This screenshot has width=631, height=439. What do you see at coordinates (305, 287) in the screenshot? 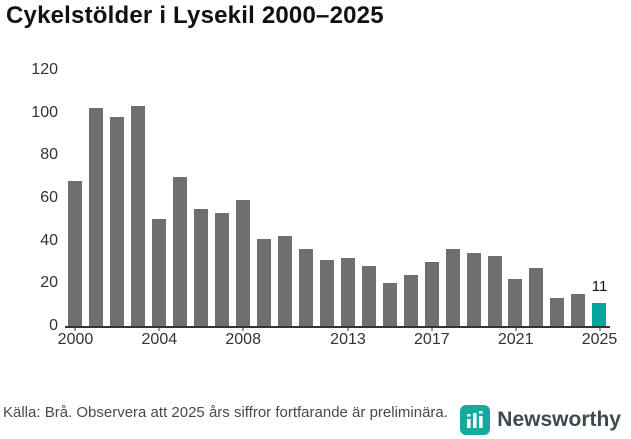
I see `bar-2011` at bounding box center [305, 287].